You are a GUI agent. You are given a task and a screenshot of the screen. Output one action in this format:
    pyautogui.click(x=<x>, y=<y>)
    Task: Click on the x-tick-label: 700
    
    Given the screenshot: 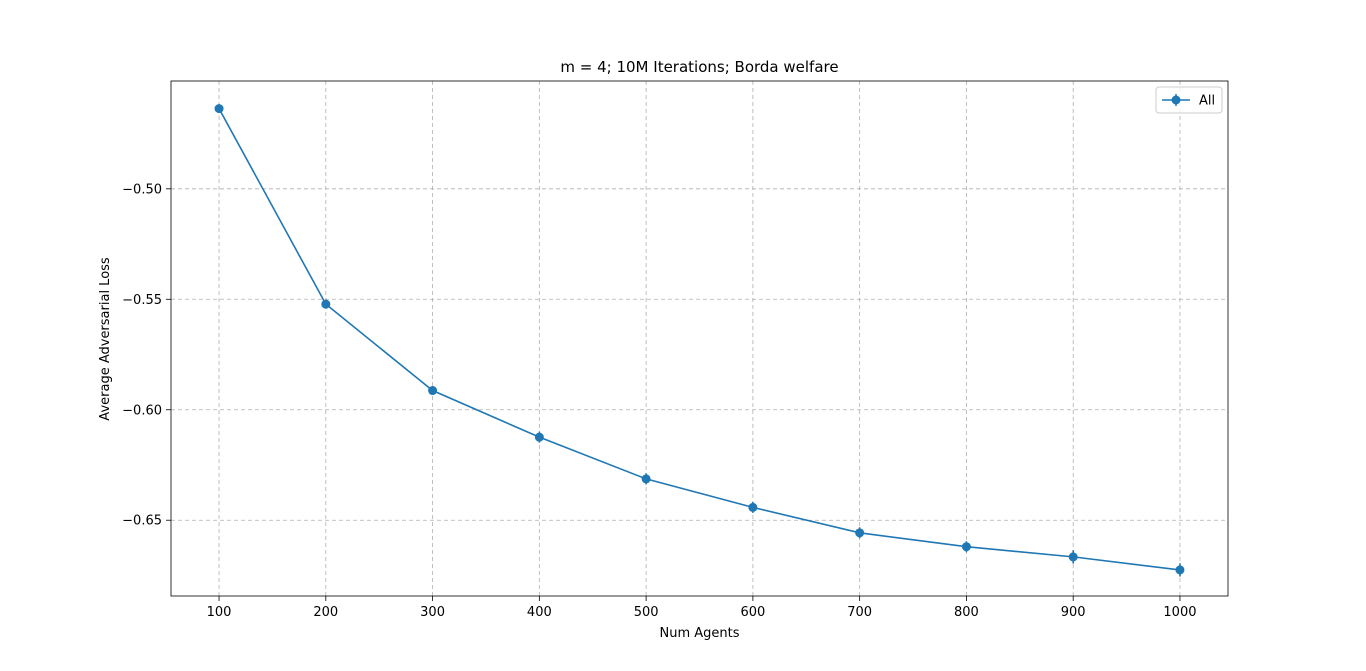 What is the action you would take?
    pyautogui.click(x=859, y=612)
    